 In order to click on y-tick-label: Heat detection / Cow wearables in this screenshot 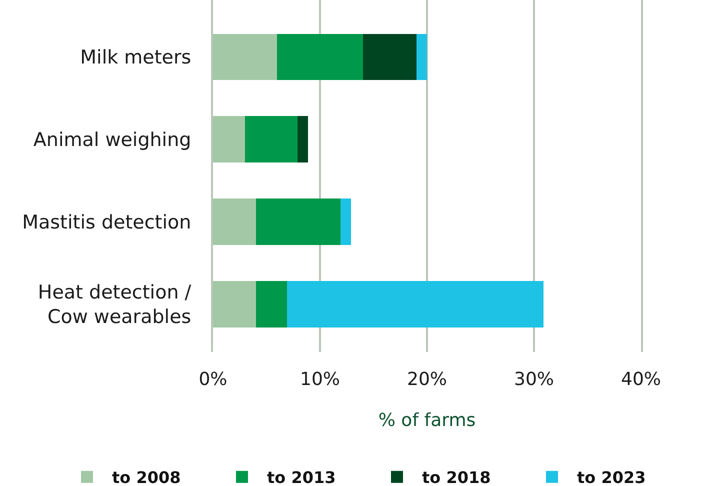, I will do `click(115, 304)`.